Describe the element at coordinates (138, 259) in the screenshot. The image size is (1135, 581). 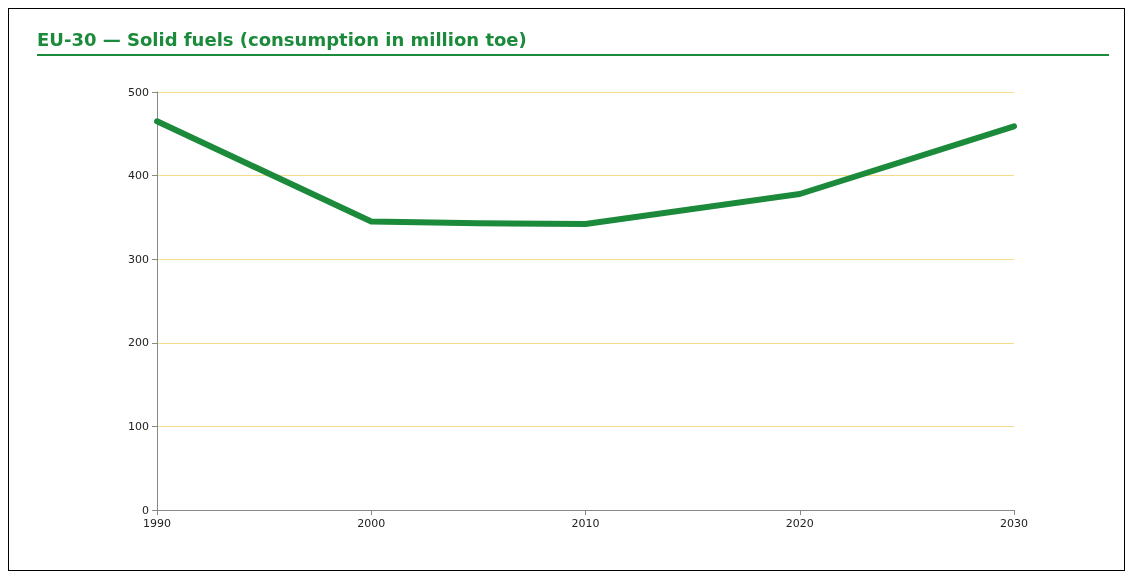
I see `y-tick-label: 300` at that location.